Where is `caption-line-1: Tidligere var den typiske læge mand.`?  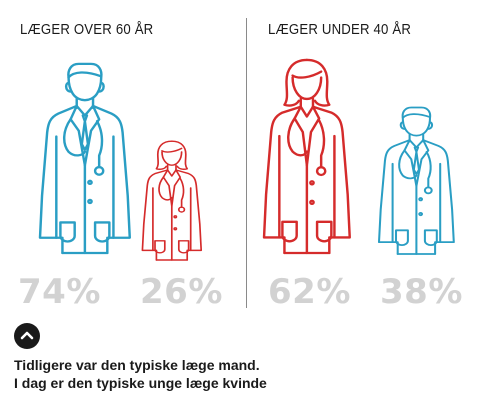
caption-line-1: Tidligere var den typiske læge mand. is located at coordinates (137, 365).